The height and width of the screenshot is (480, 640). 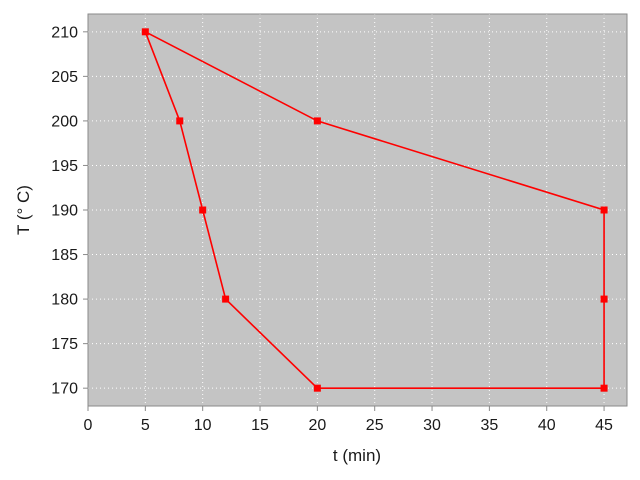 What do you see at coordinates (64, 121) in the screenshot?
I see `y-tick-label: 200` at bounding box center [64, 121].